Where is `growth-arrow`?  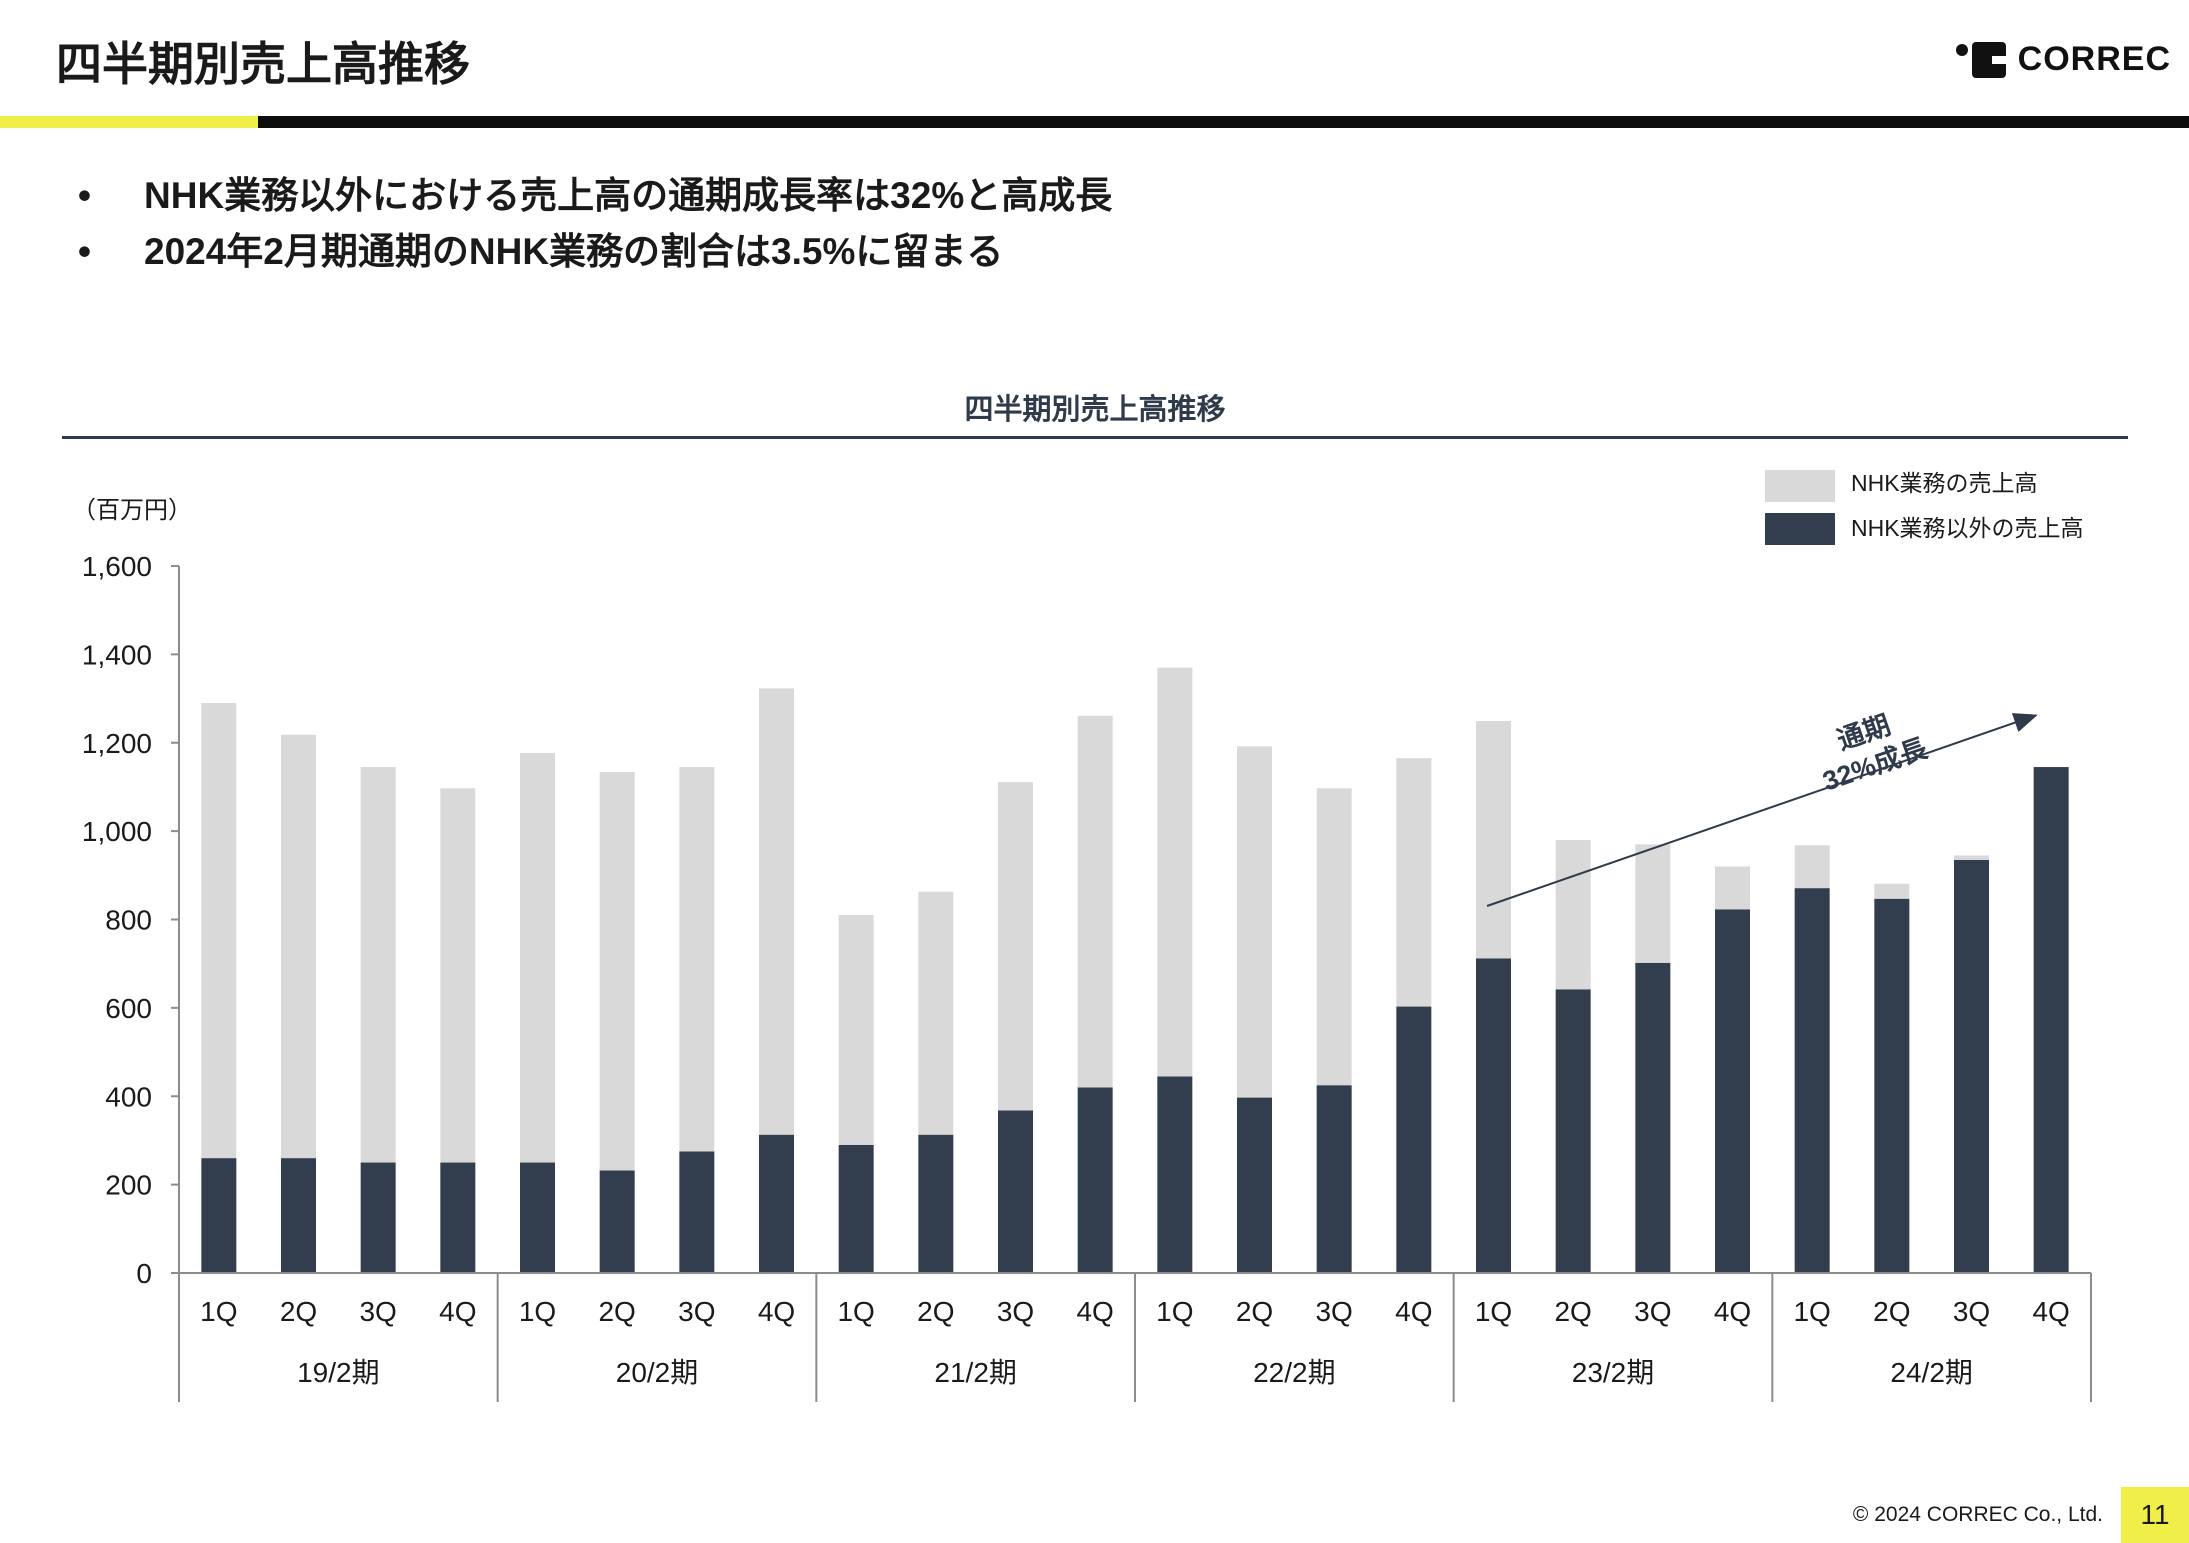
growth-arrow is located at coordinates (1762, 810).